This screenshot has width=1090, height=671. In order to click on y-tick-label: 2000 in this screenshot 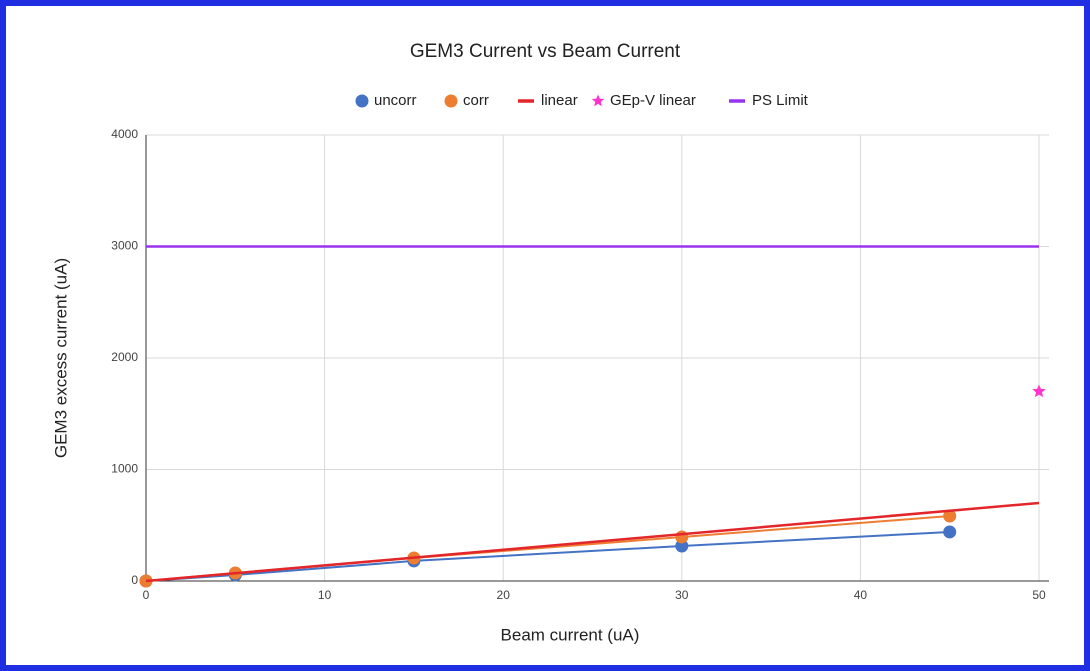, I will do `click(124, 357)`.